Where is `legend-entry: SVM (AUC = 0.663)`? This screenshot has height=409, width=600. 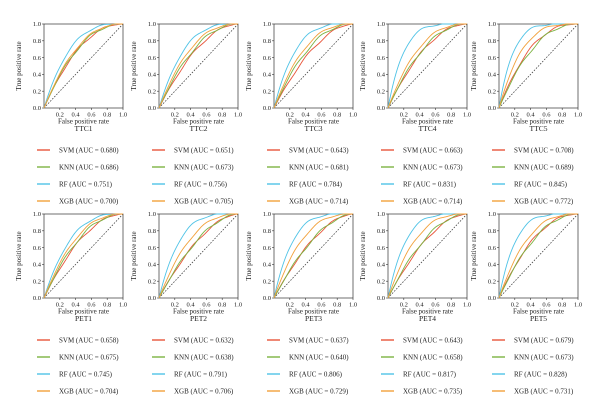
legend-entry: SVM (AUC = 0.663) is located at coordinates (433, 150).